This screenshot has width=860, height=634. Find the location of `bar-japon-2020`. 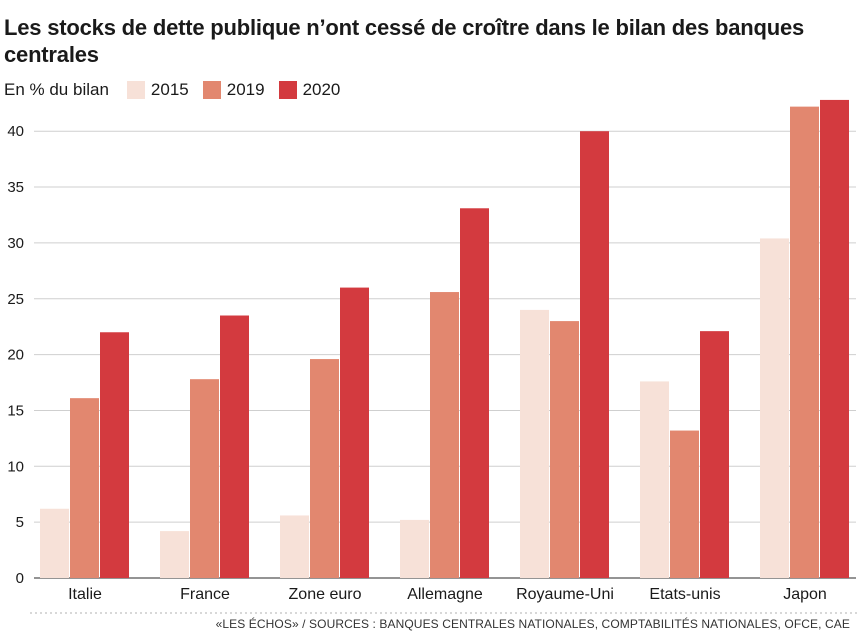

bar-japon-2020 is located at coordinates (834, 338).